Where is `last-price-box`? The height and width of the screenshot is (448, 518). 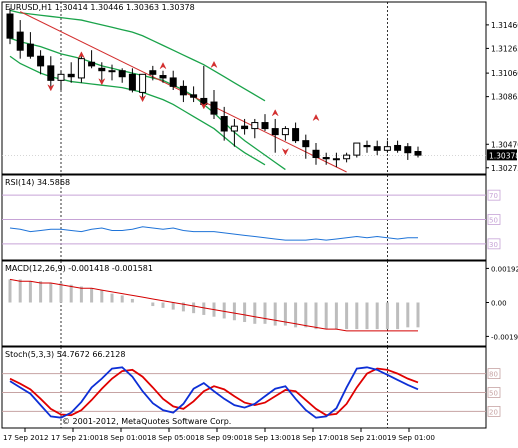
last-price-box is located at coordinates (502, 155).